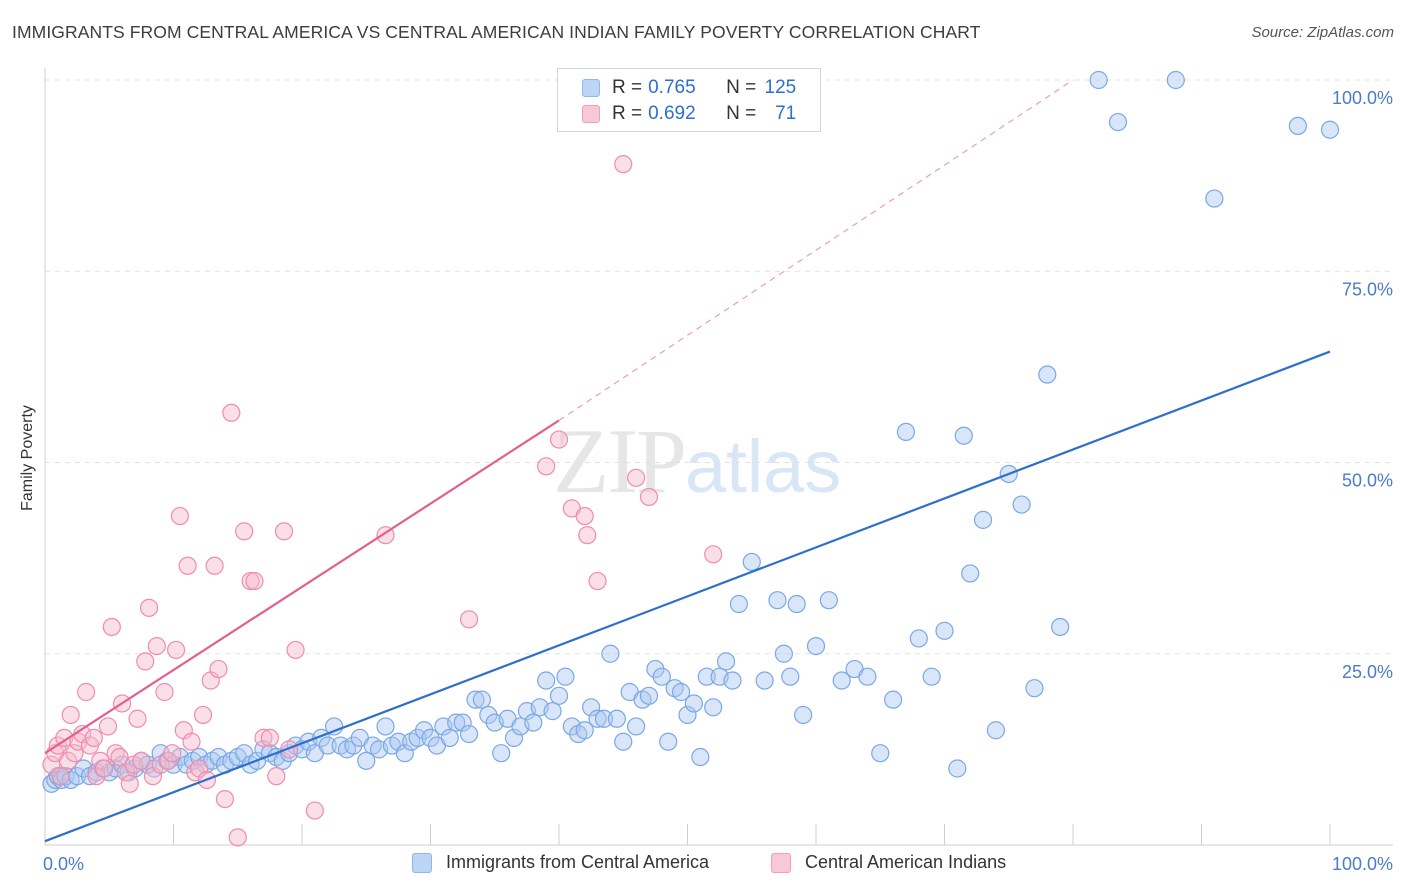  I want to click on watermark-atlas: atlas, so click(763, 466).